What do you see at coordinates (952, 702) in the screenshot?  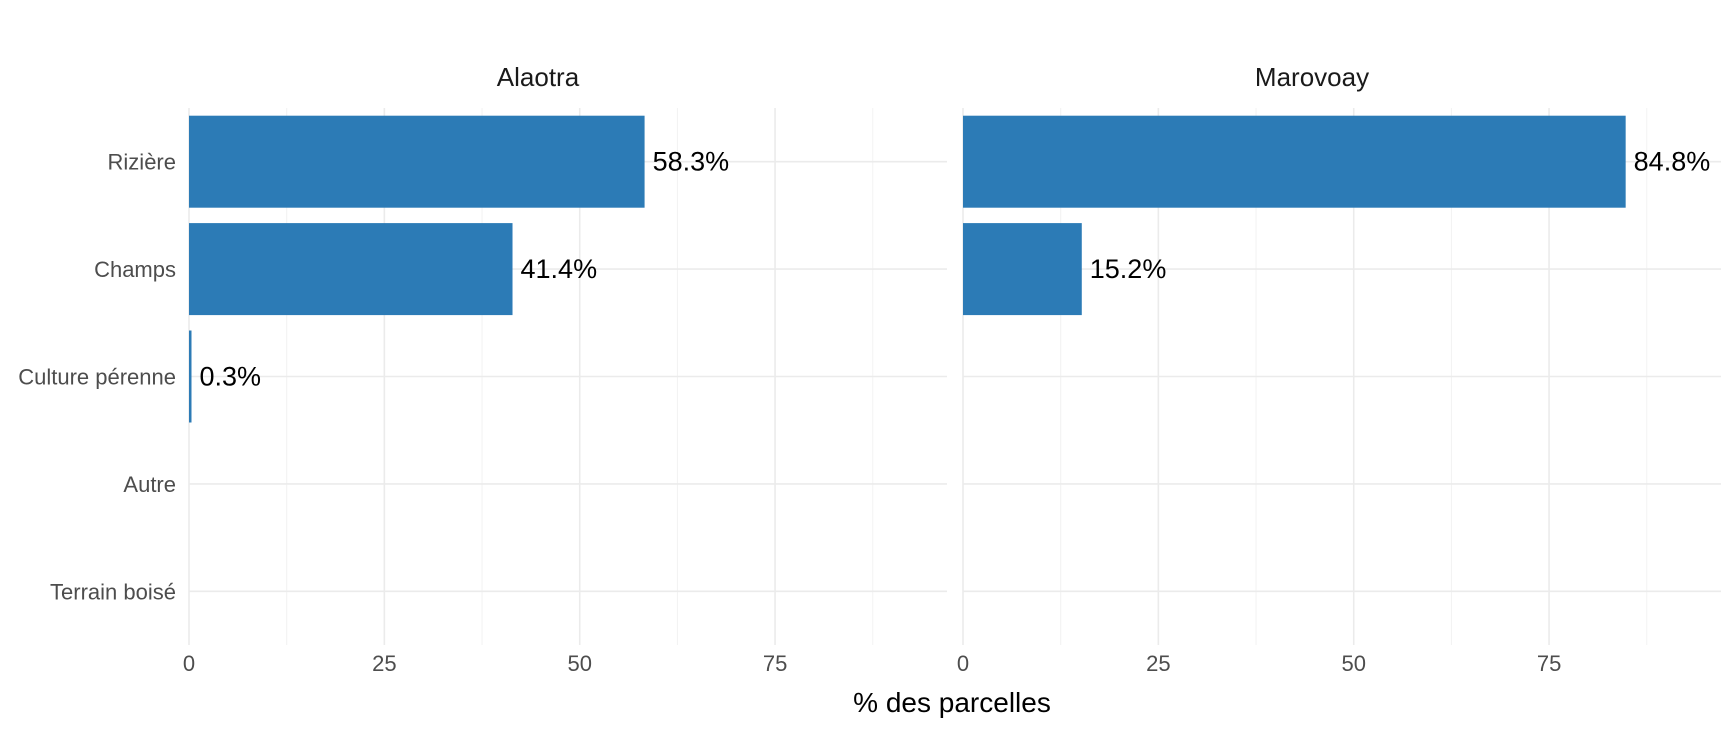 I see `x-axis-title: % des parcelles` at bounding box center [952, 702].